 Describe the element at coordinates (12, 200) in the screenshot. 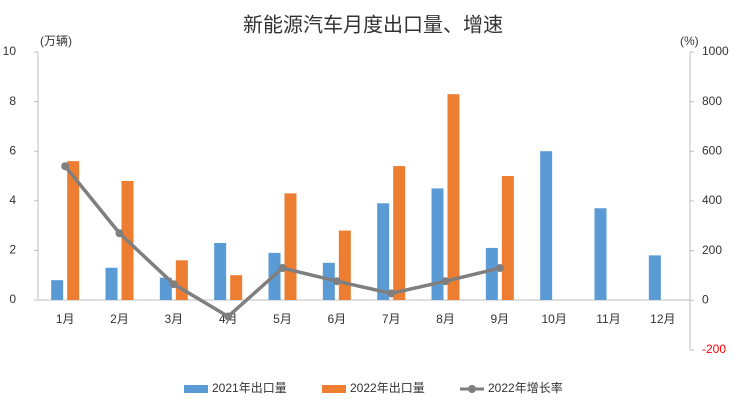

I see `y-tick-label: 4` at that location.